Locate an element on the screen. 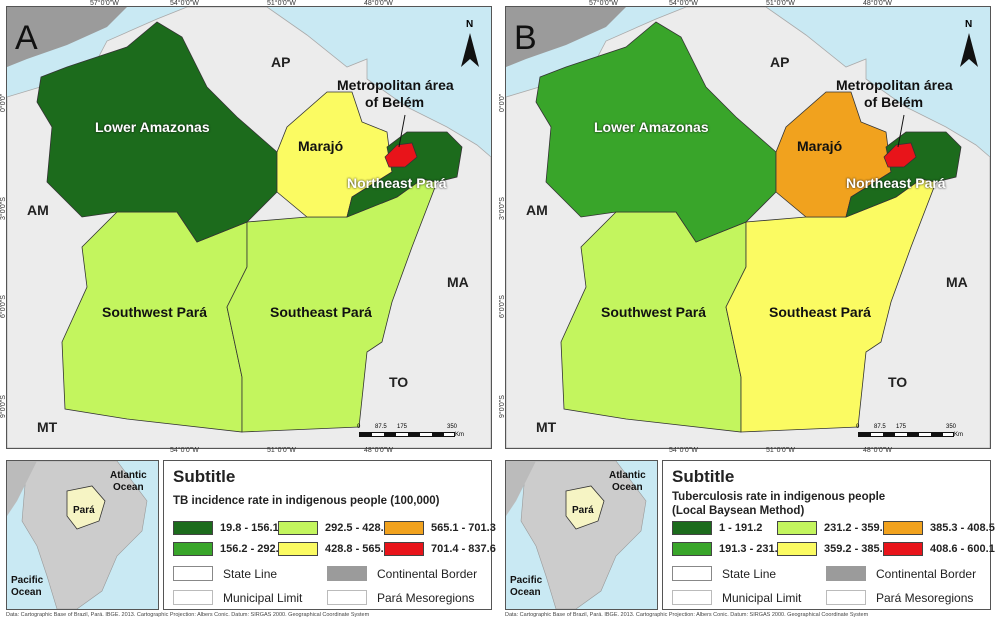  legend-subtitle-2: (Local Baysean Method) is located at coordinates (738, 511).